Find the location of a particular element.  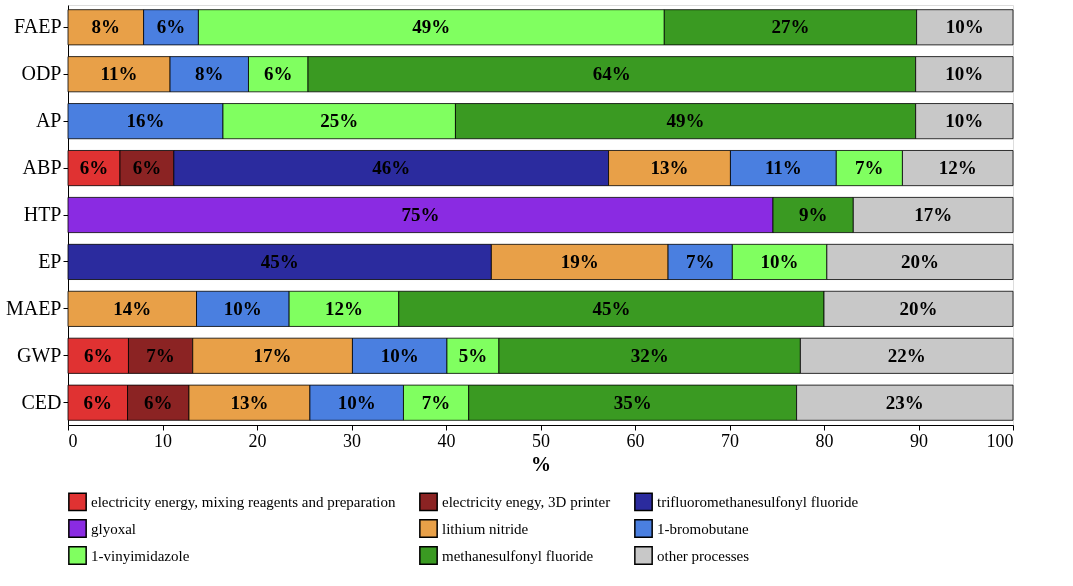

data-label: 32% is located at coordinates (649, 355).